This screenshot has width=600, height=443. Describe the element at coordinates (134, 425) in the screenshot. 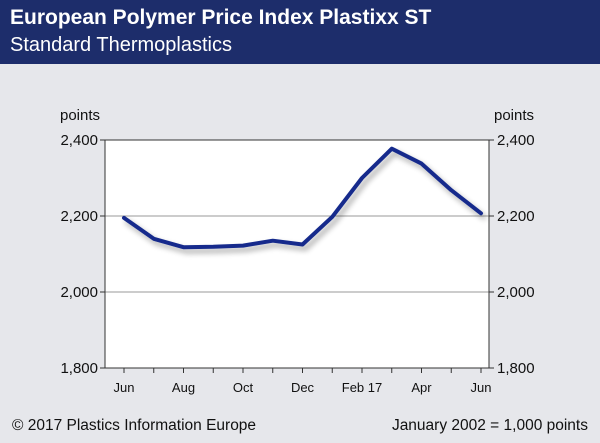

I see `copyright-note: © 2017 Plastics Information Europe` at that location.